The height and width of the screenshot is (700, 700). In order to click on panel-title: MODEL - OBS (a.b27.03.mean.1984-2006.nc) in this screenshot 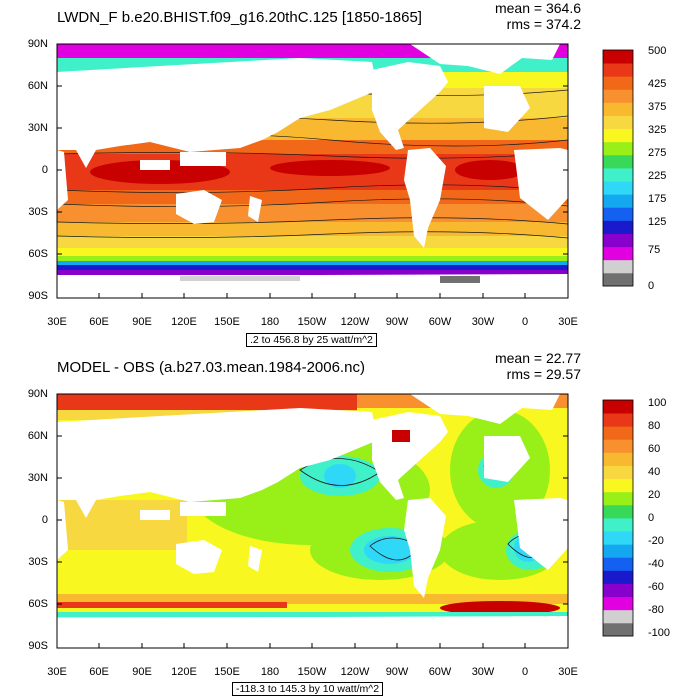, I will do `click(211, 367)`.